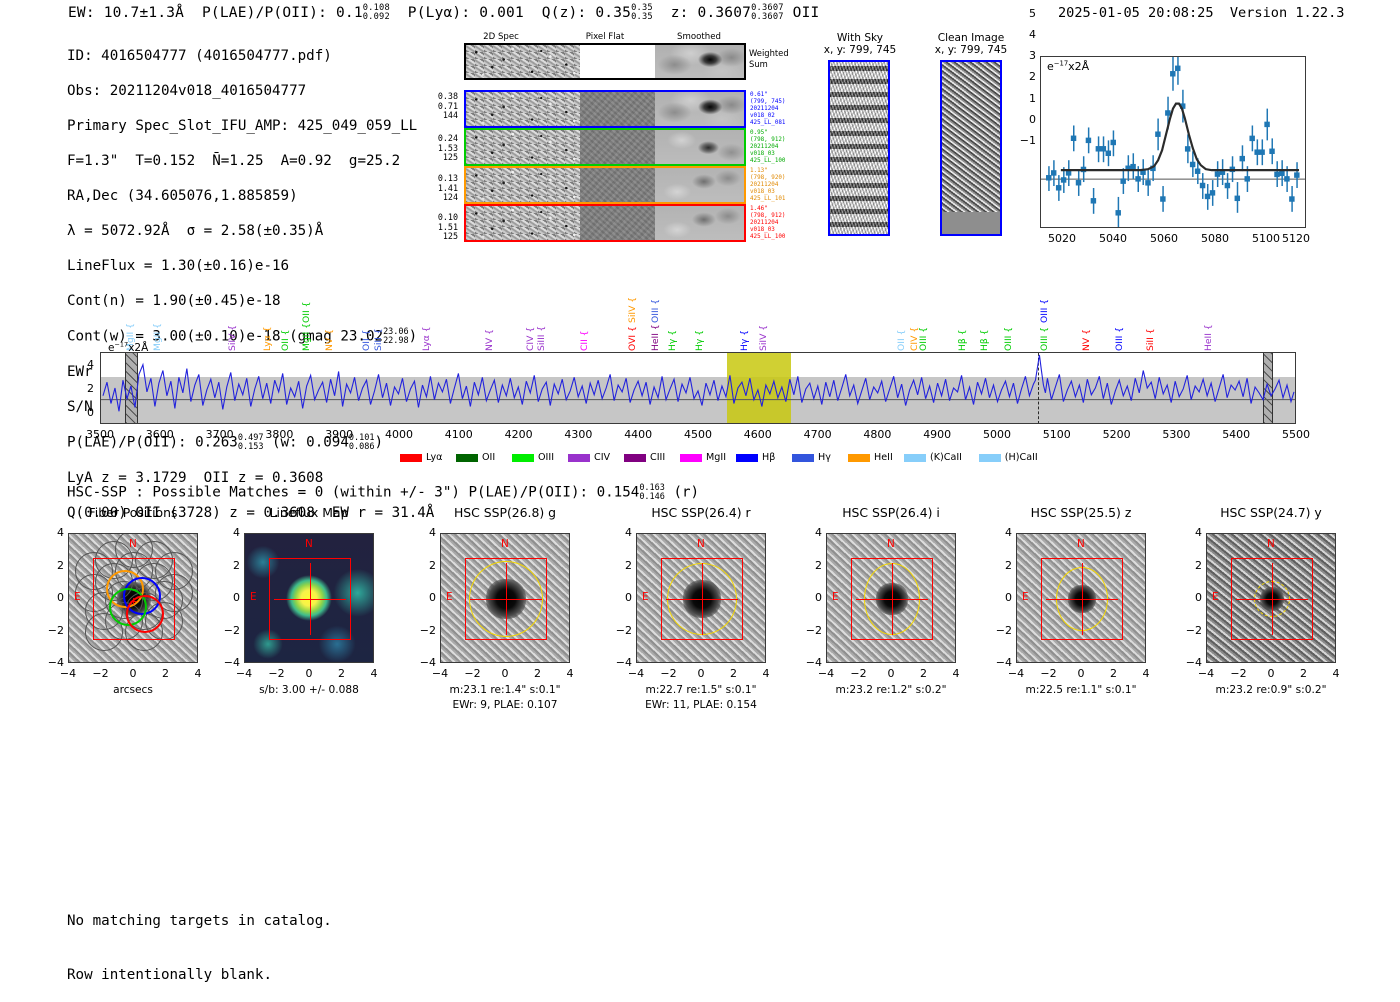 The image size is (1400, 1002). Describe the element at coordinates (937, 434) in the screenshot. I see `spec-xtick-4900: 4900` at that location.